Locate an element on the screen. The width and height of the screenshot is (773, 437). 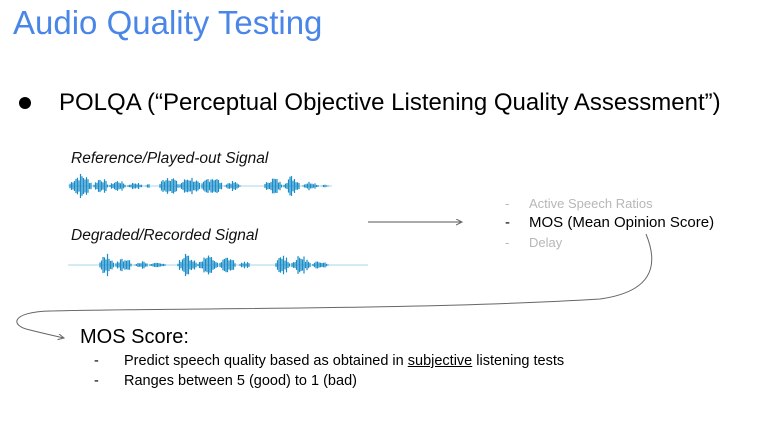
mos-item-text: Ranges between 5 (good) to 1 (bad) is located at coordinates (240, 381).